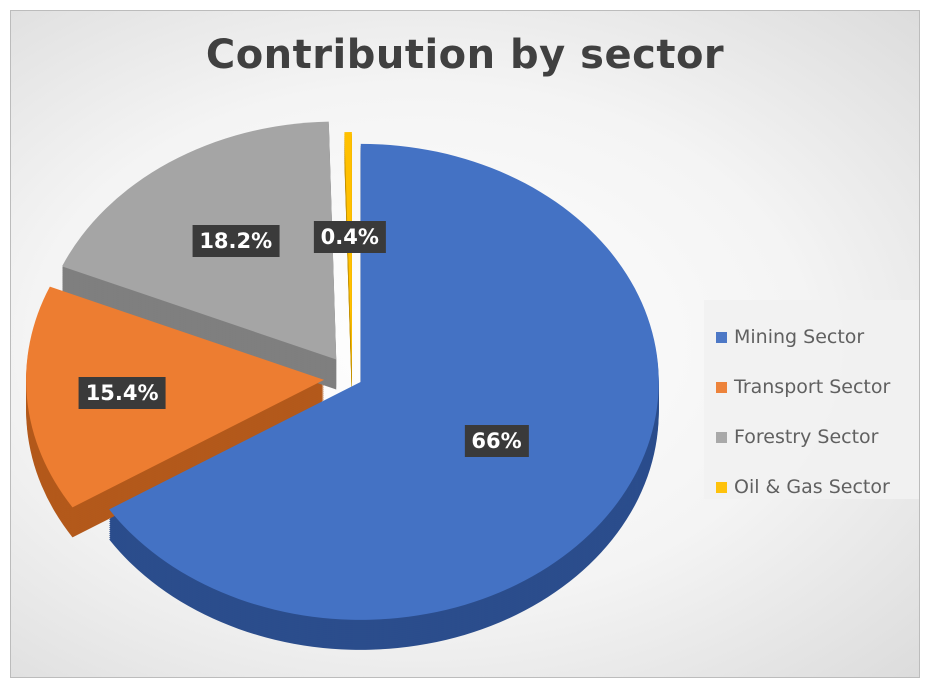  I want to click on legend-item-forestry: Forestry Sector, so click(817, 437).